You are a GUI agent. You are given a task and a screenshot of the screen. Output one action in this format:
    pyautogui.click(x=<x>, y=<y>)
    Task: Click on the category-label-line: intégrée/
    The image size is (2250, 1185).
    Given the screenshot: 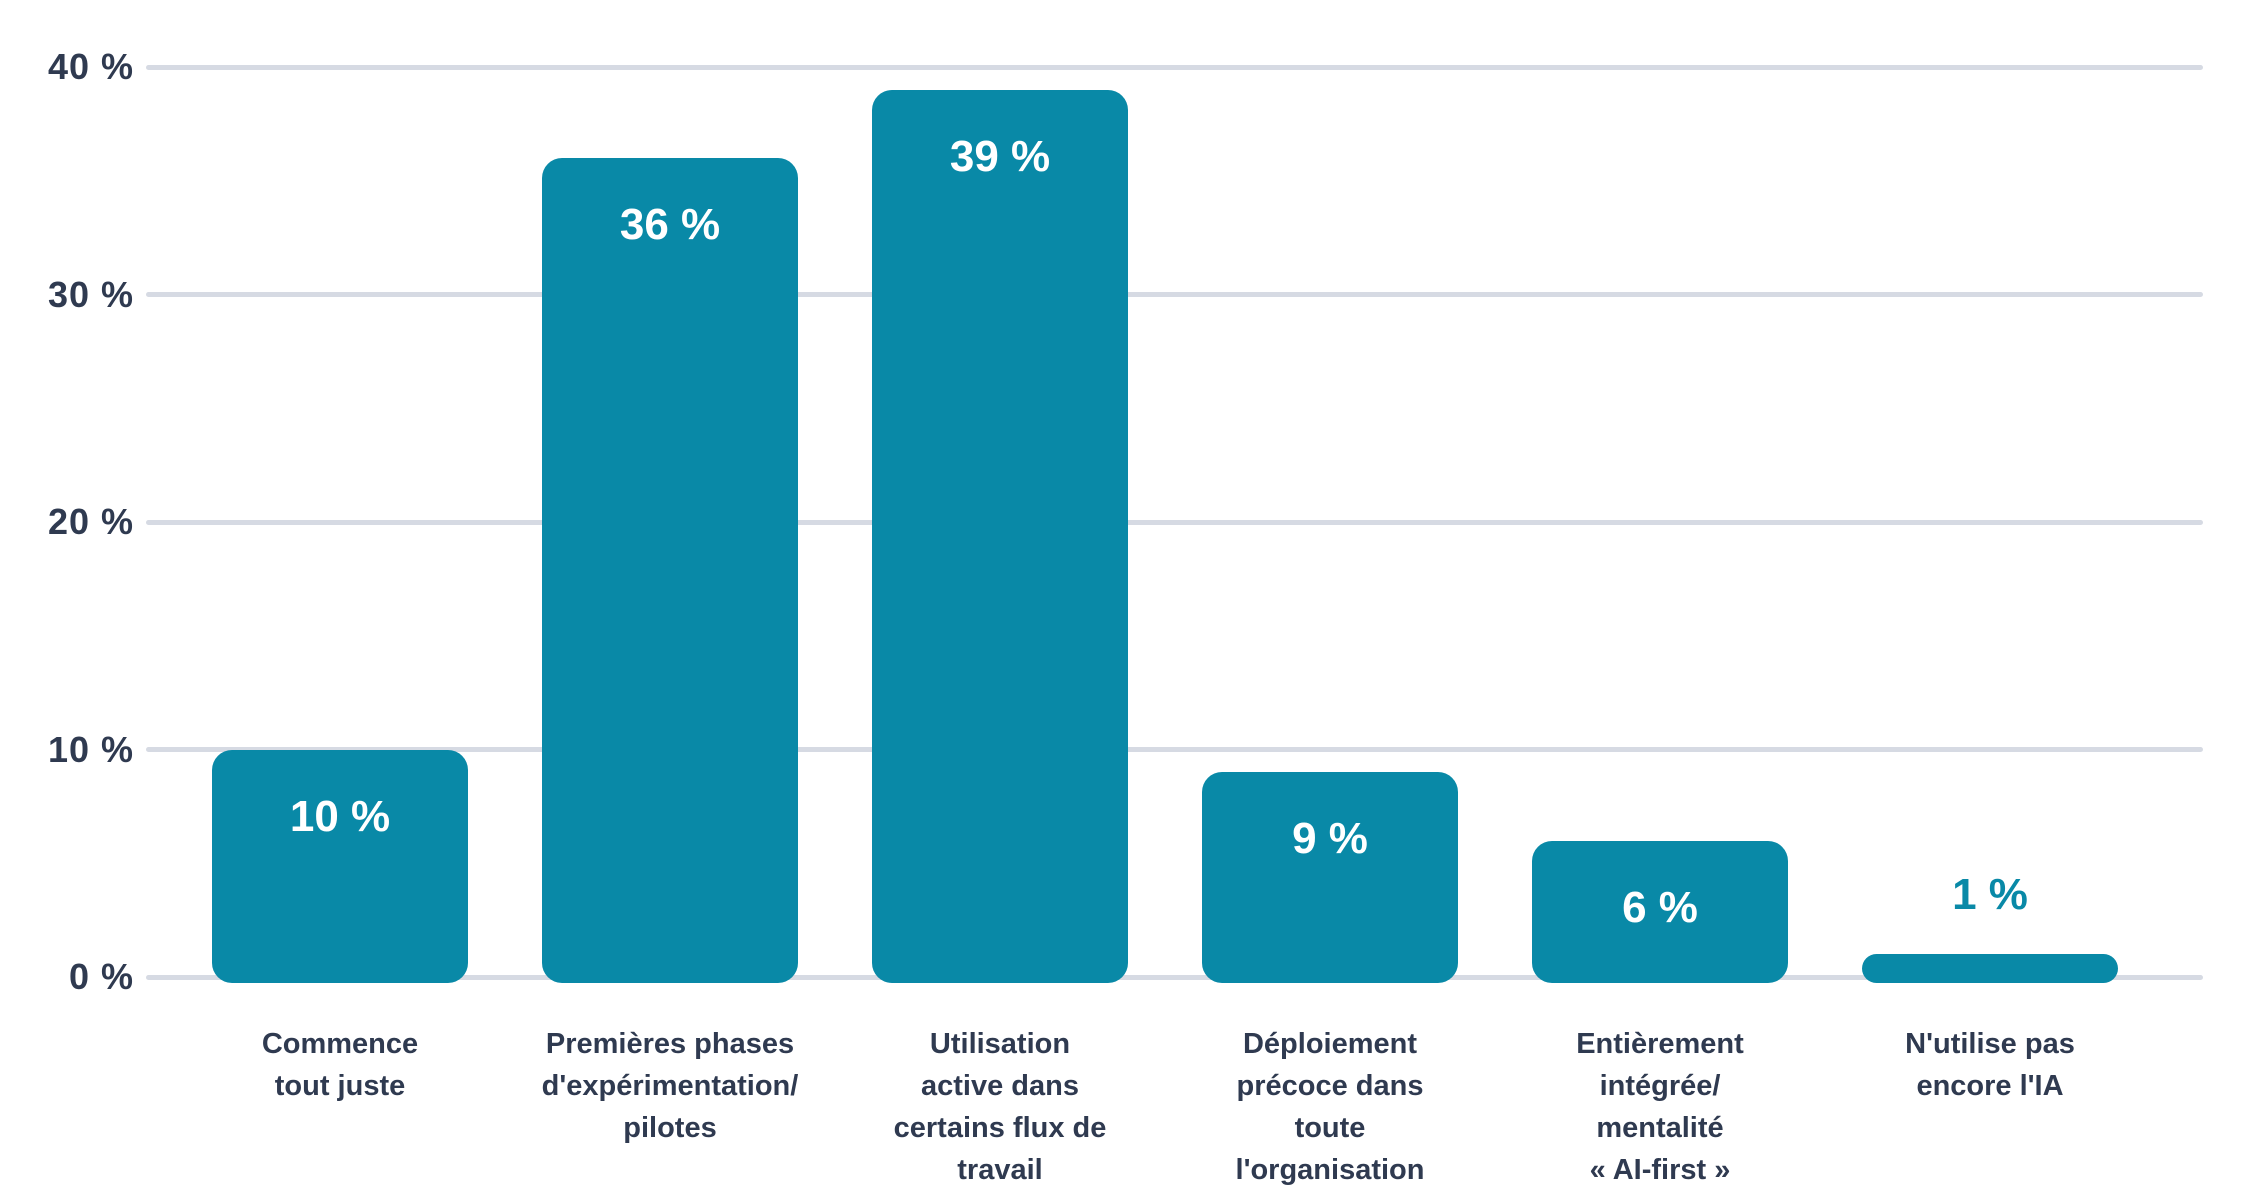 What is the action you would take?
    pyautogui.click(x=1660, y=1086)
    